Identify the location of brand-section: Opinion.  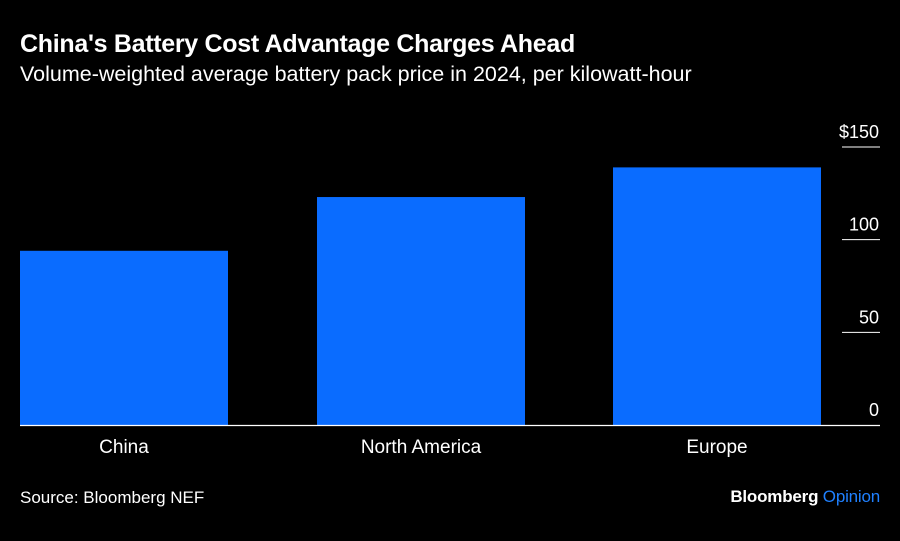
(851, 496).